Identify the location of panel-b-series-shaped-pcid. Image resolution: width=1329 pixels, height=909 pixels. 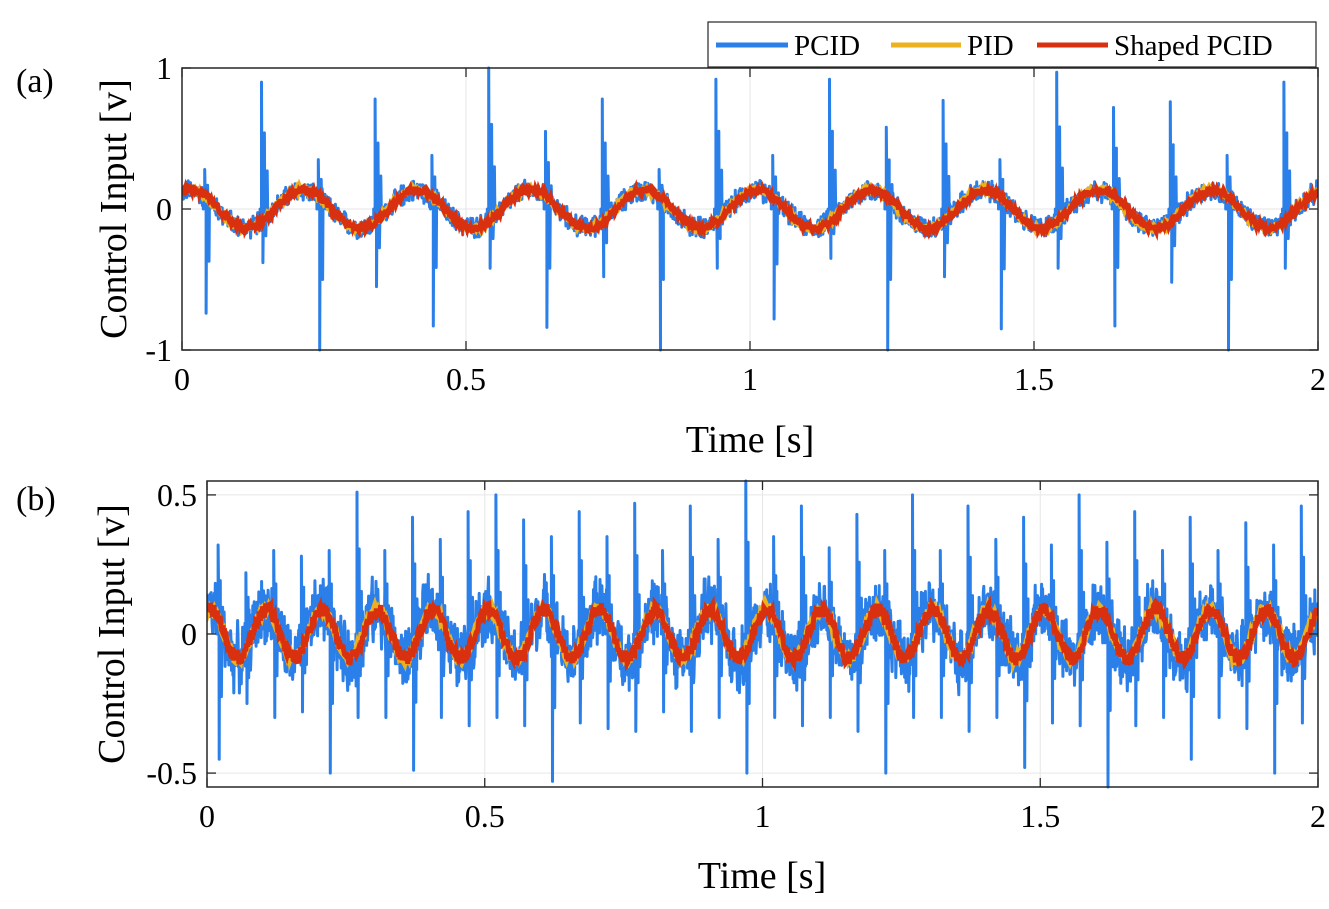
(762, 634).